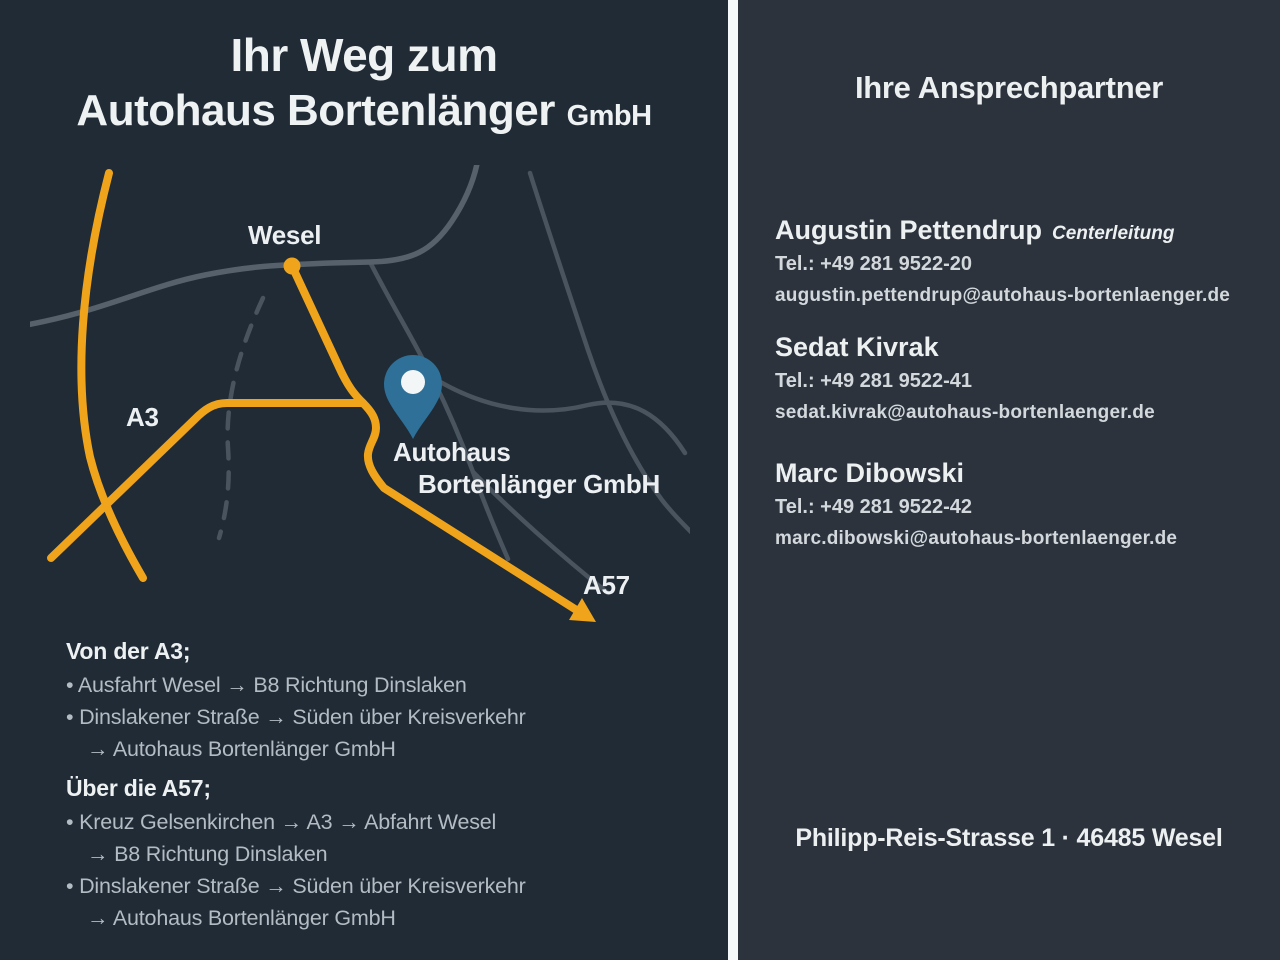 Image resolution: width=1280 pixels, height=960 pixels. What do you see at coordinates (364, 55) in the screenshot?
I see `title-line-1: Ihr Weg zum` at bounding box center [364, 55].